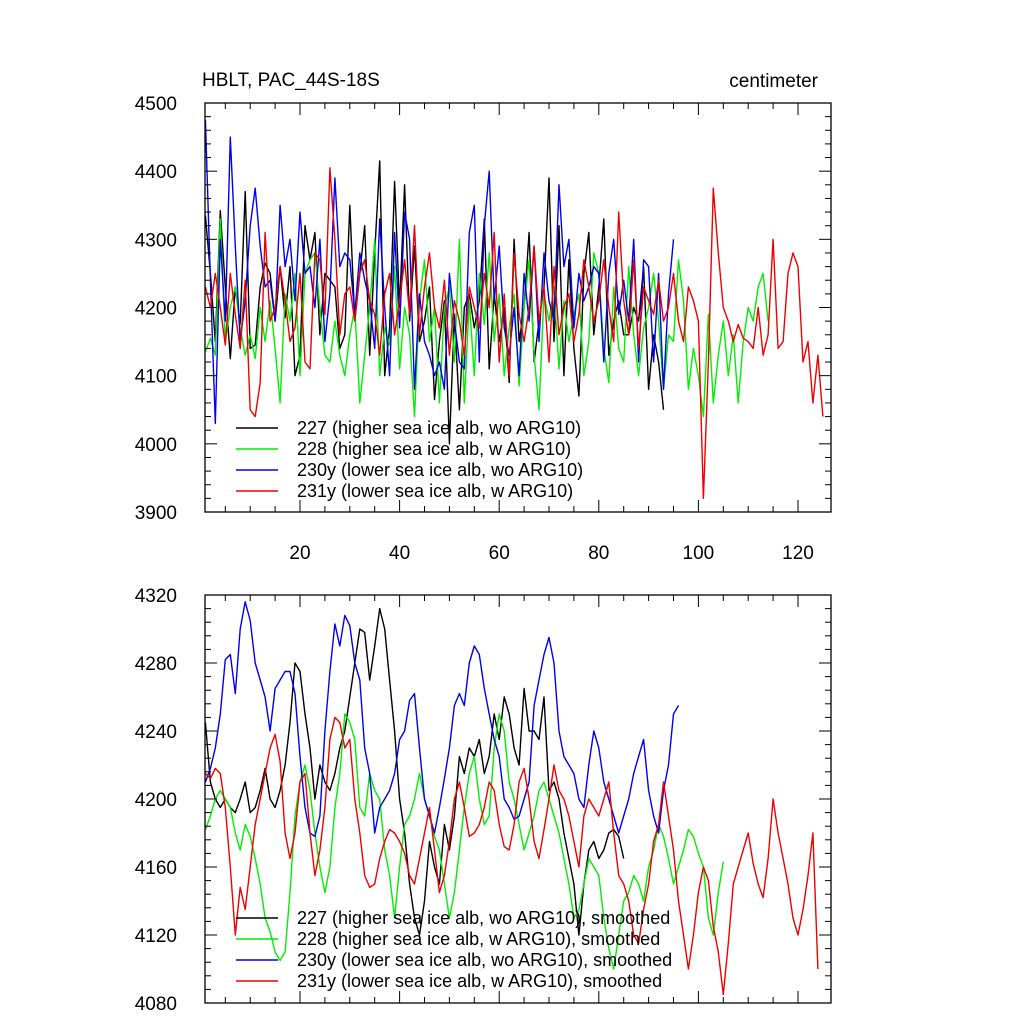 The width and height of the screenshot is (1024, 1024). Describe the element at coordinates (156, 104) in the screenshot. I see `y-tick-label: 4500` at that location.